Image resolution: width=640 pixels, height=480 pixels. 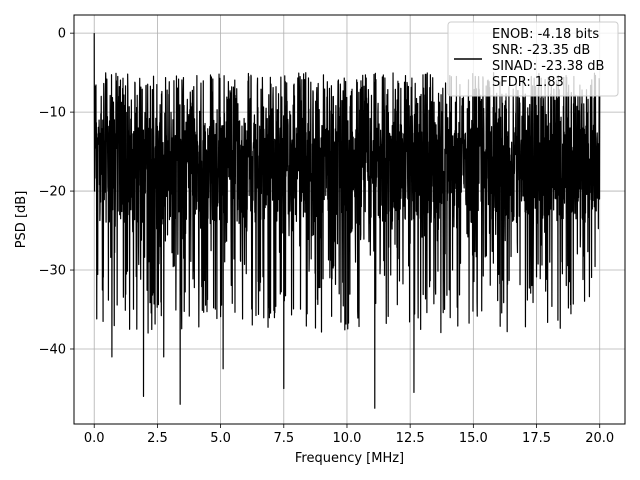 I want to click on x-tick-label: 2.5, so click(x=157, y=438).